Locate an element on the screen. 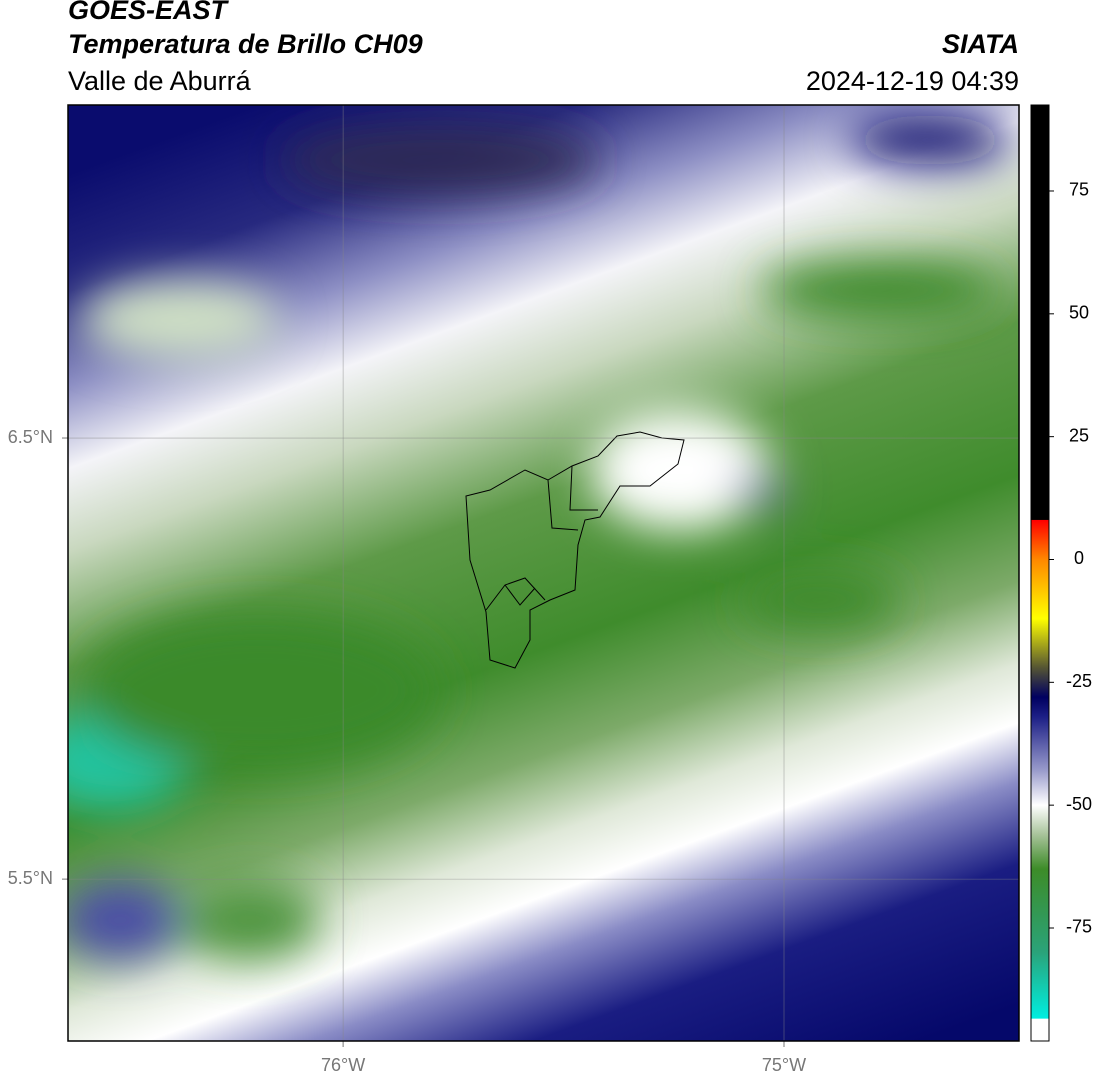  y-tick-label: 5.5°N is located at coordinates (30, 878).